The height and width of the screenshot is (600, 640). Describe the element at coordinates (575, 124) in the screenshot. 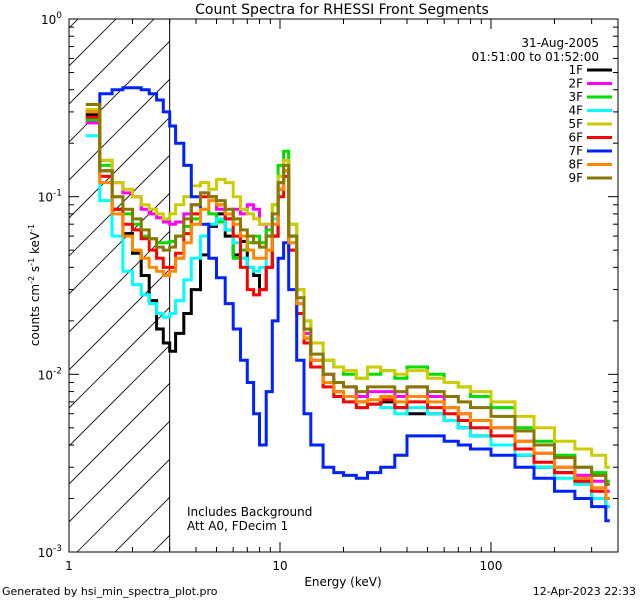

I see `legend-label-5F: 5F` at that location.